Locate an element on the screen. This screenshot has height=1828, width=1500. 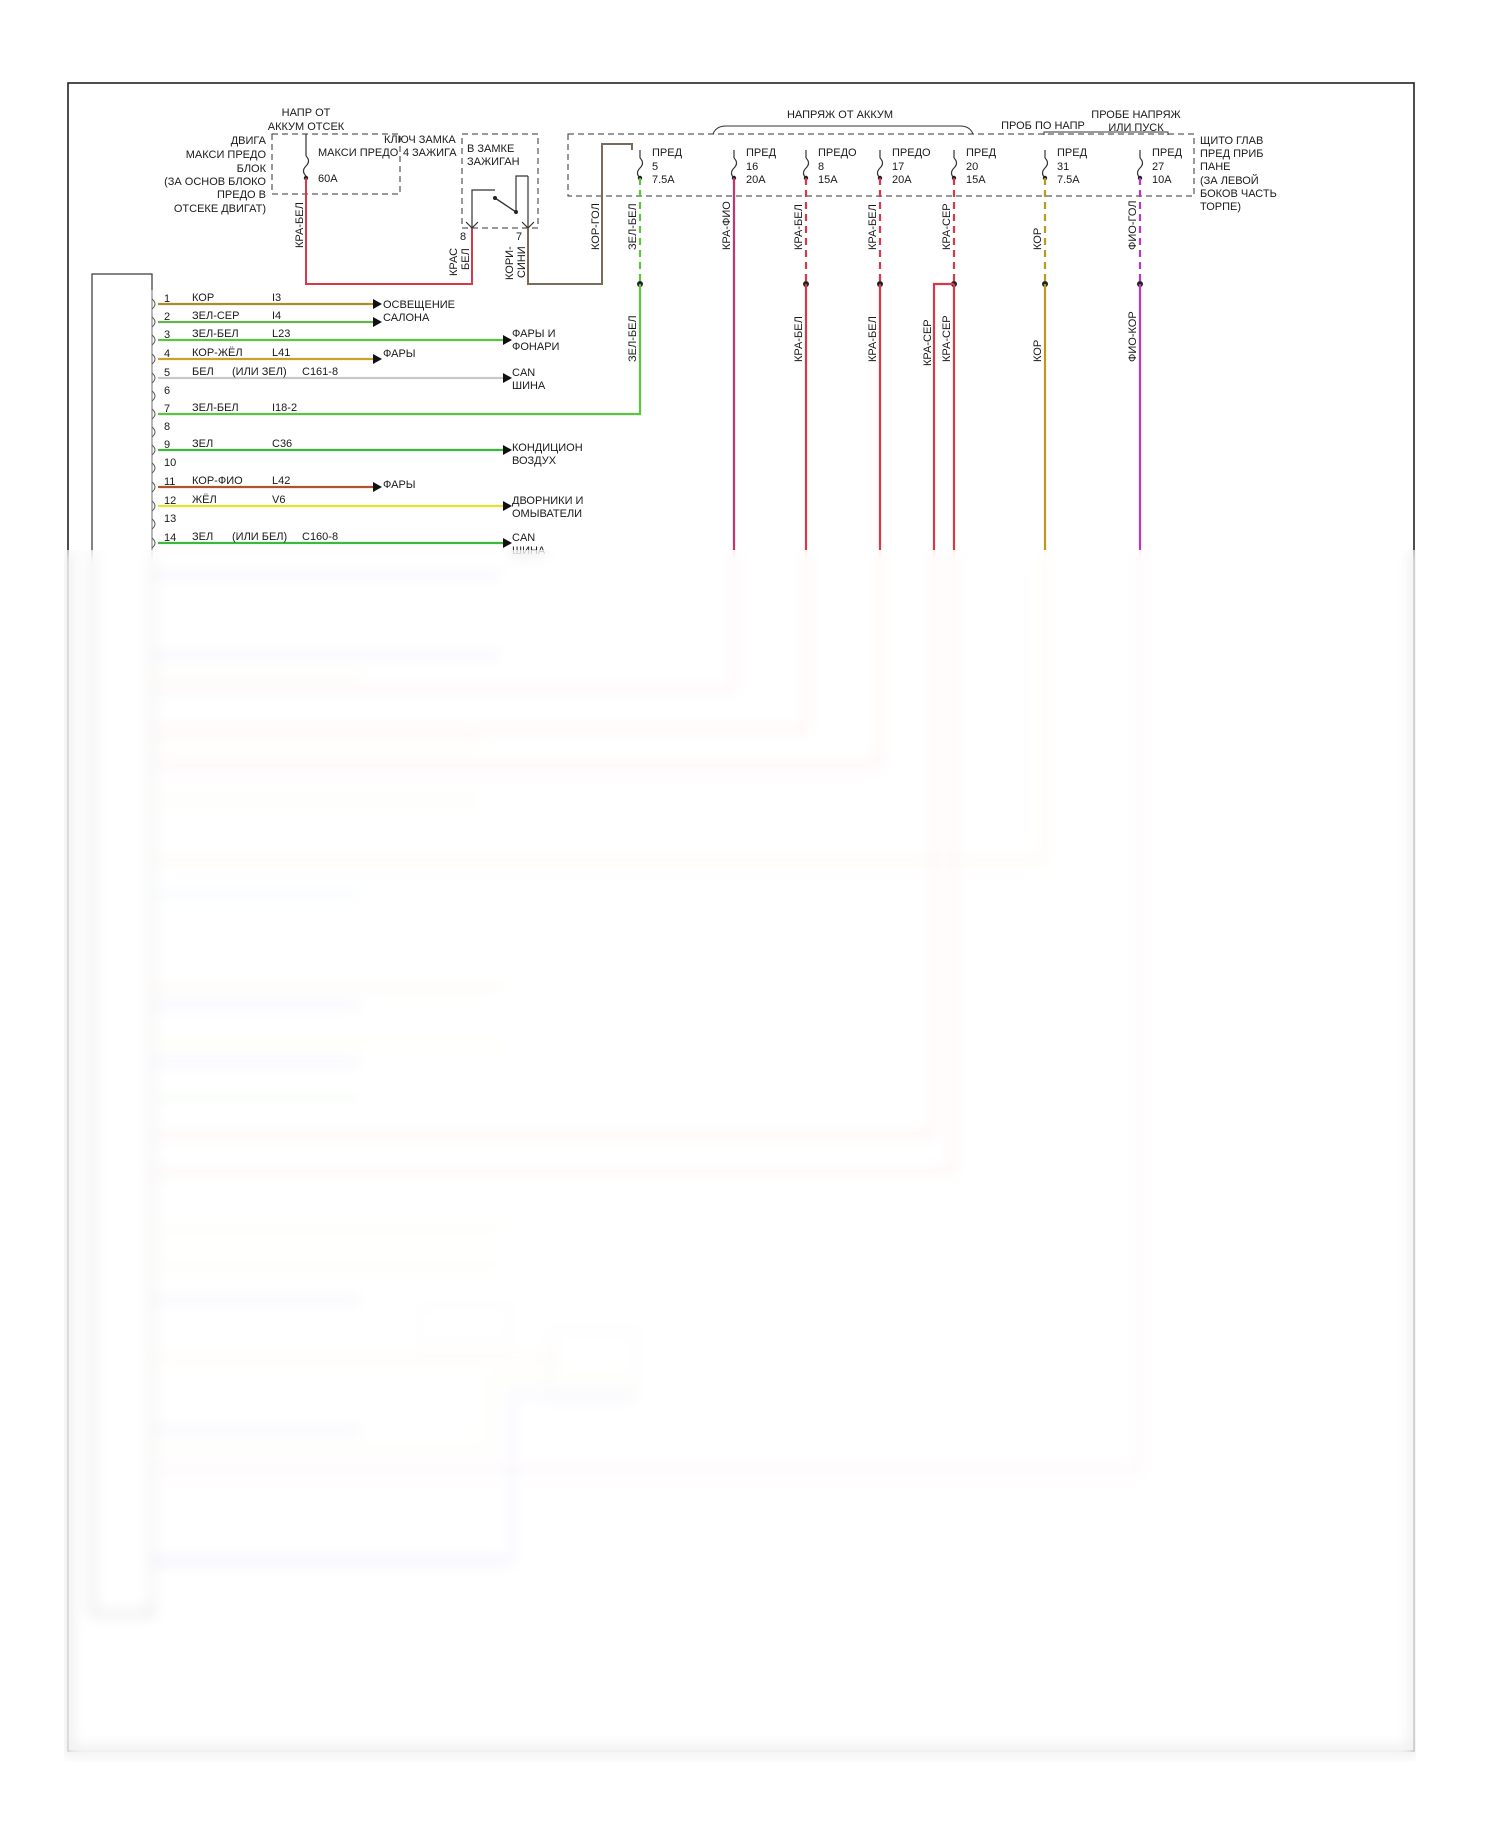
dest-can2-line-1: CAN is located at coordinates (523, 538).